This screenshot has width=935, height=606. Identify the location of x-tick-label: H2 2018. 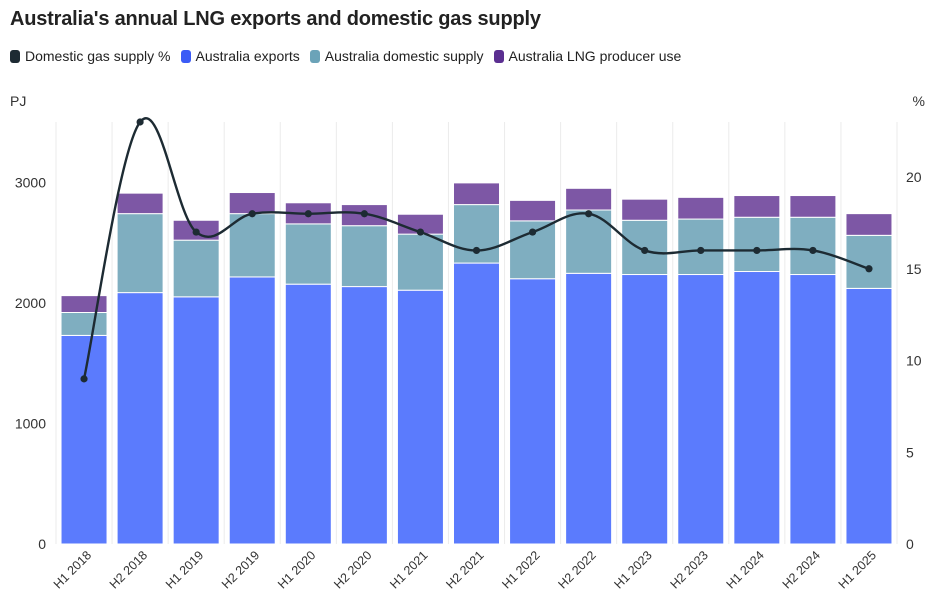
(128, 569).